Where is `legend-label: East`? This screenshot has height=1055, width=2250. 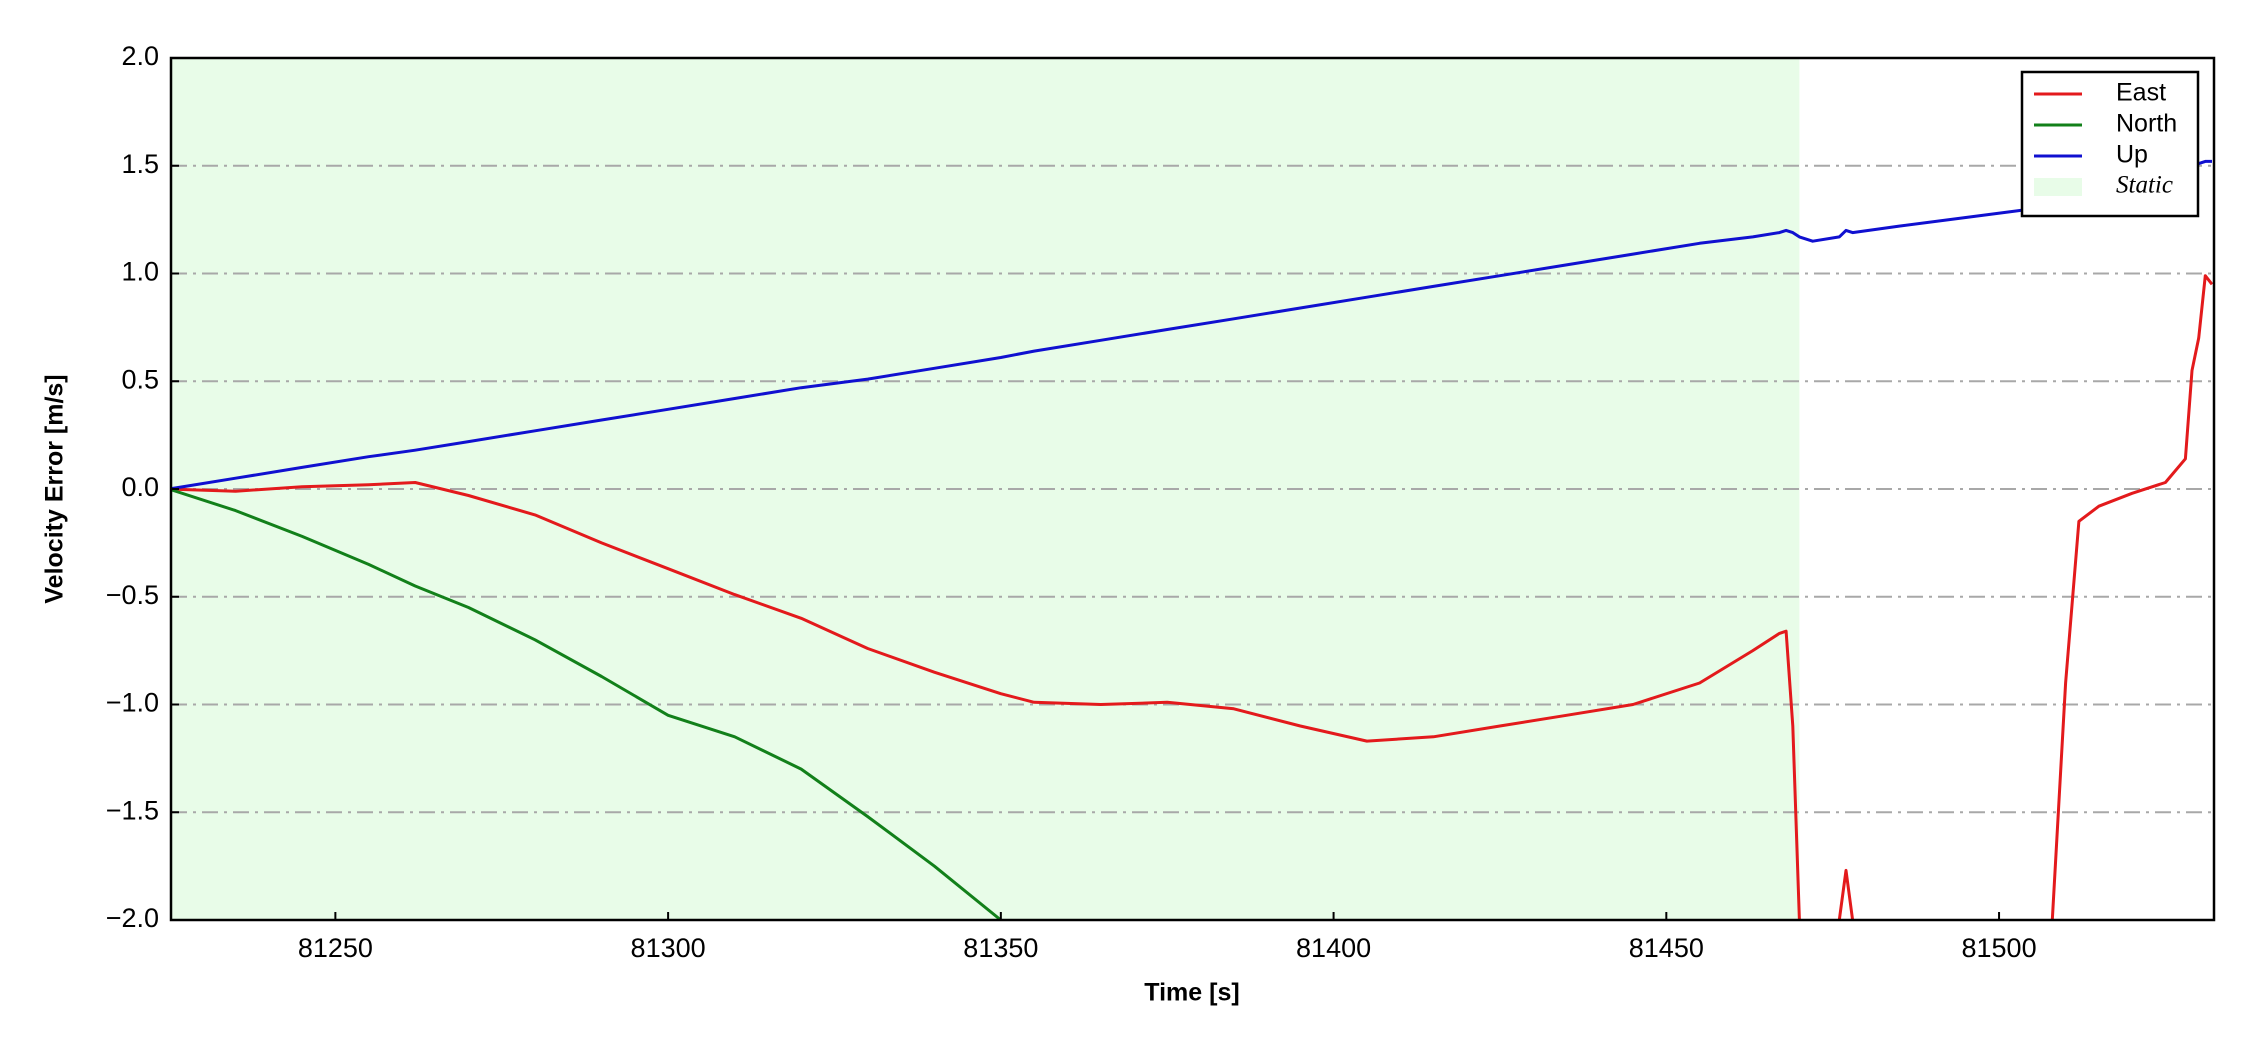
legend-label: East is located at coordinates (2141, 93).